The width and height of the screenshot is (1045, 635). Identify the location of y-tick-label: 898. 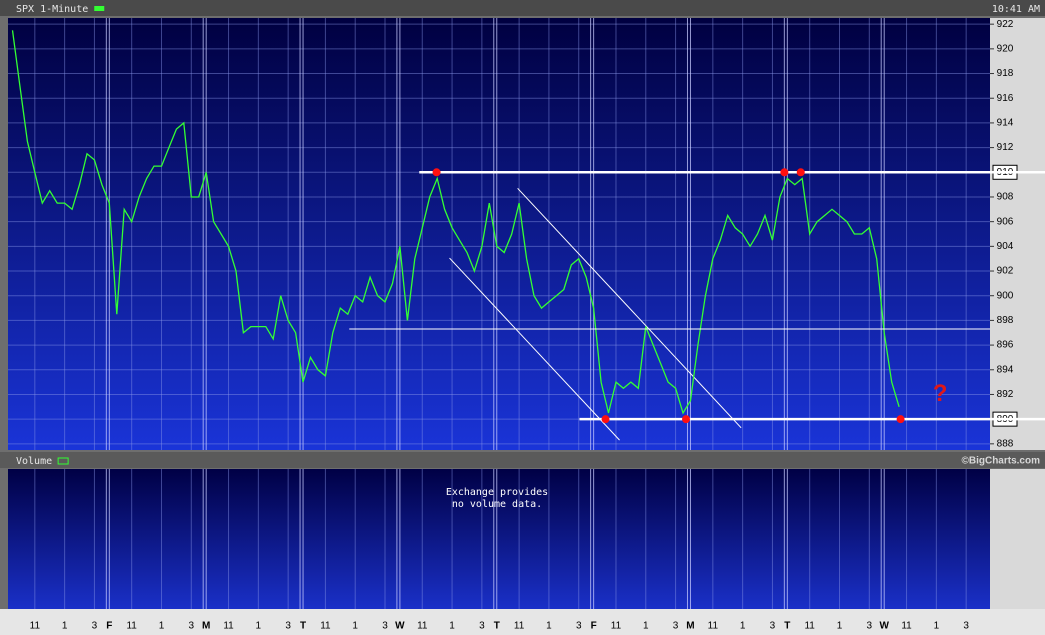
(1005, 320).